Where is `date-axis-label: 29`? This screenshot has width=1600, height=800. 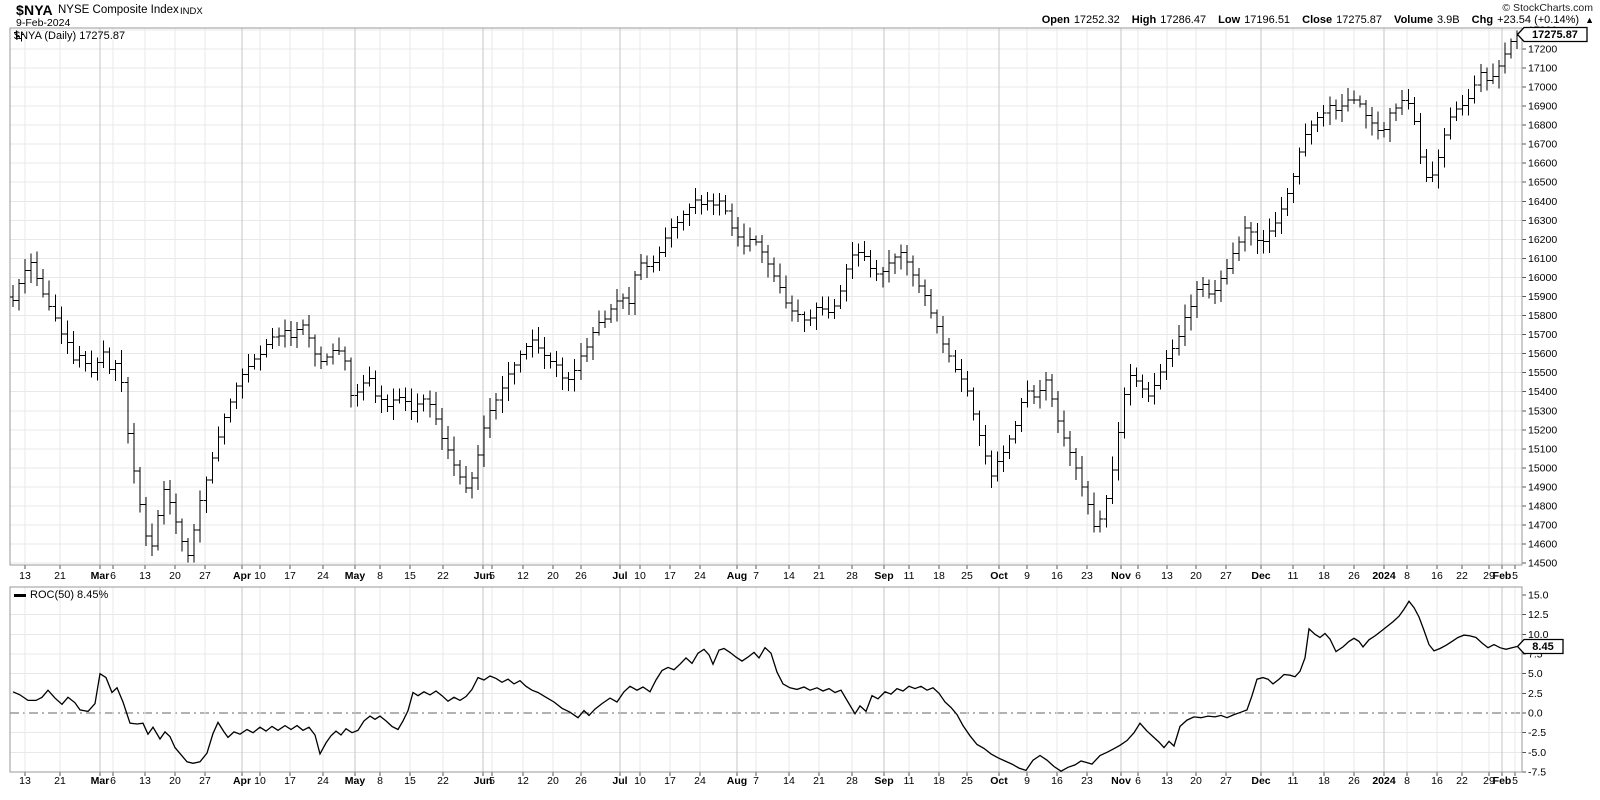 date-axis-label: 29 is located at coordinates (1489, 576).